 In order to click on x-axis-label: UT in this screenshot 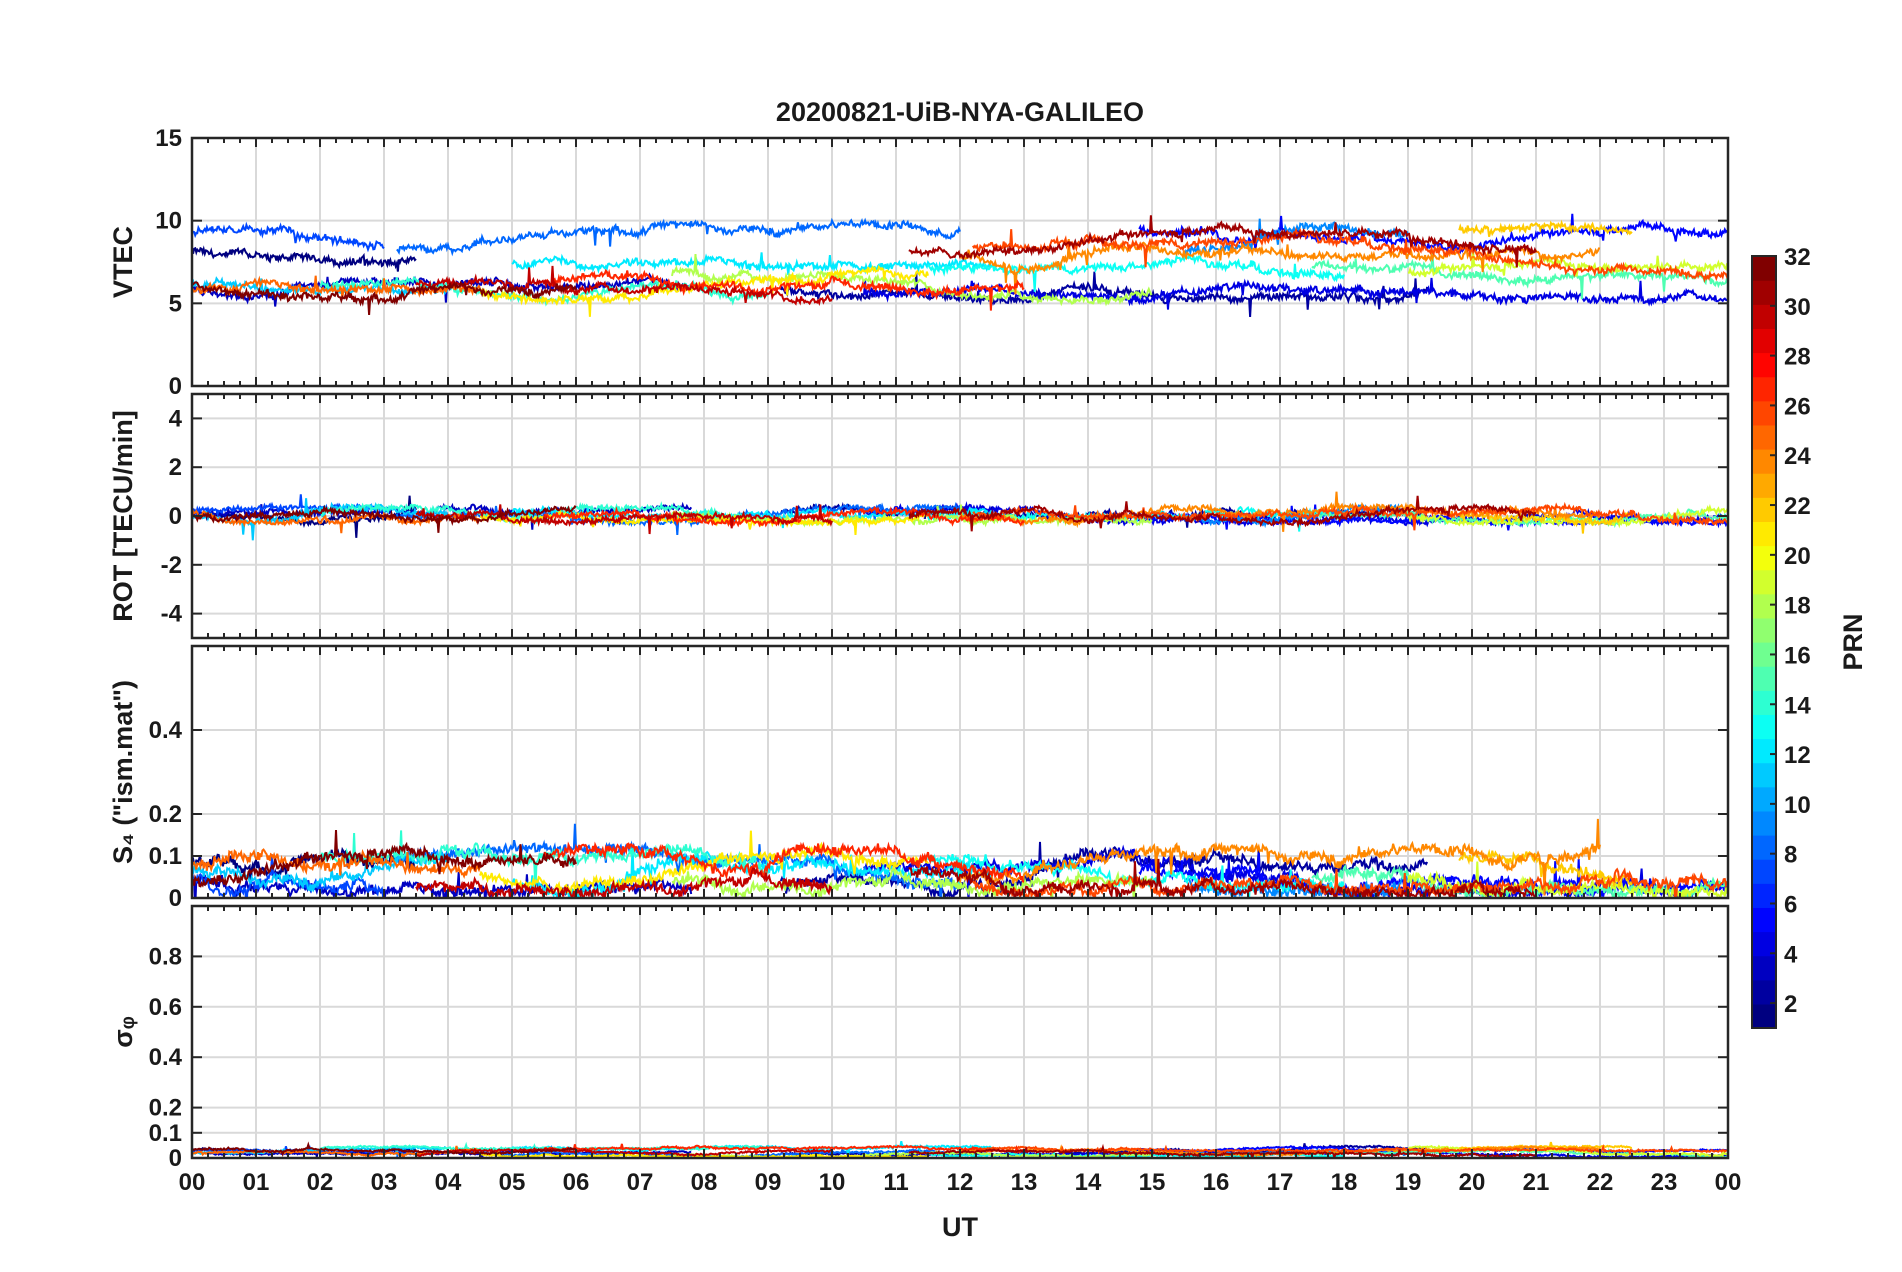, I will do `click(960, 1227)`.